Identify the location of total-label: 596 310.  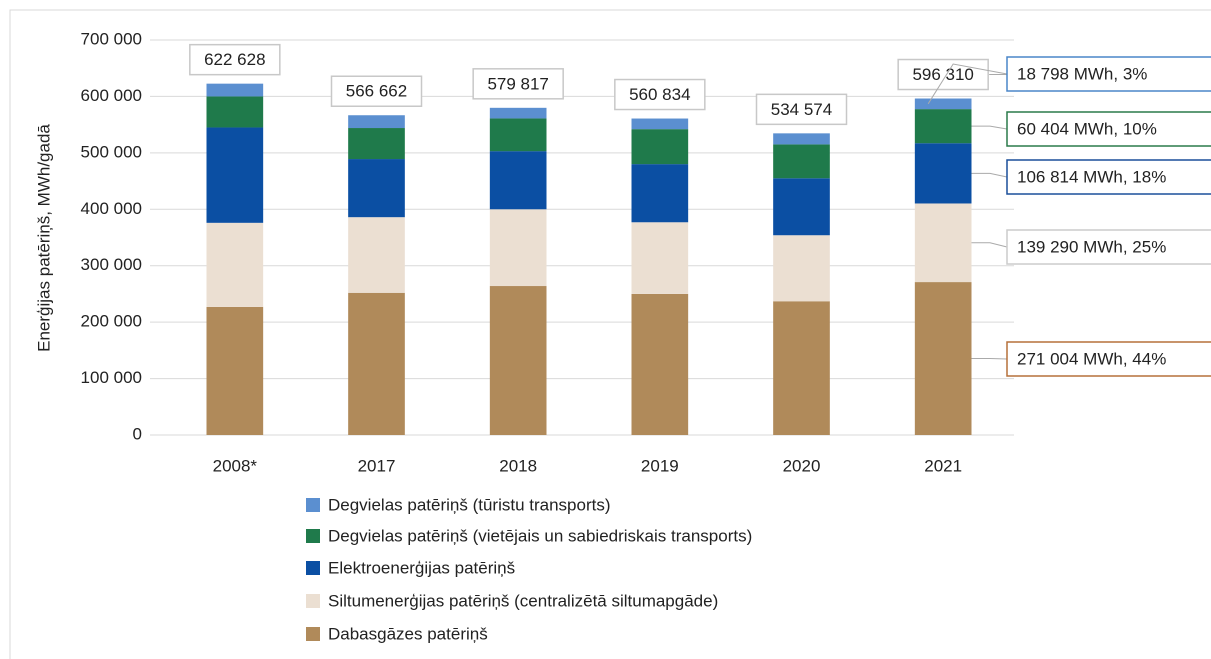
(942, 74).